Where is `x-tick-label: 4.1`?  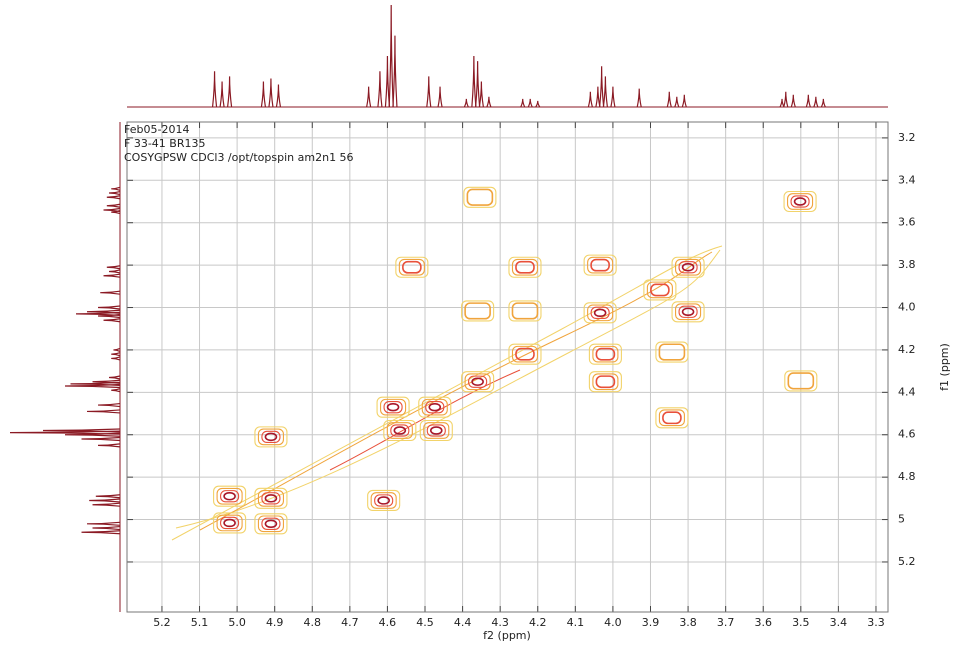
x-tick-label: 4.1 is located at coordinates (576, 622).